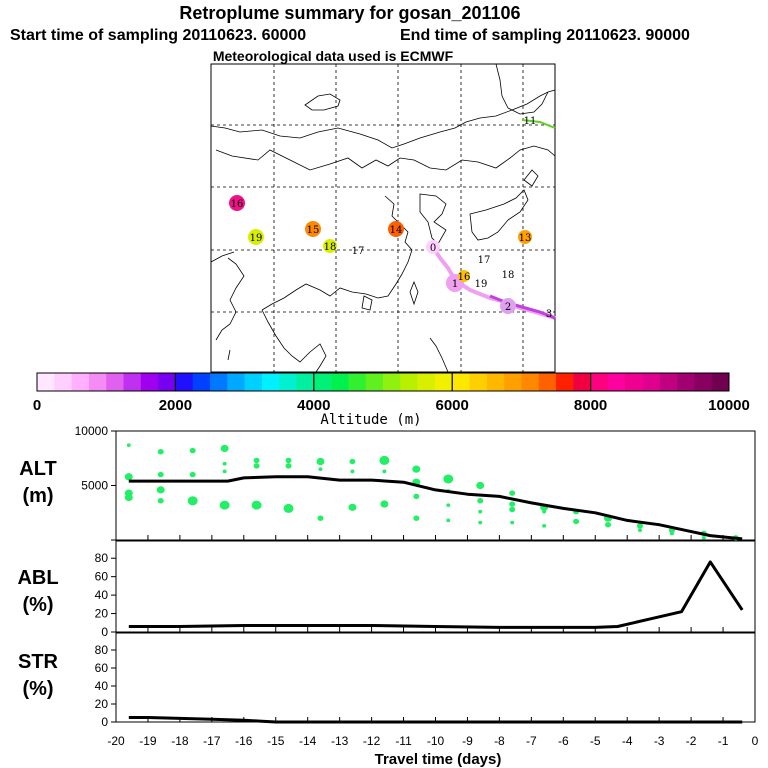 Image resolution: width=768 pixels, height=768 pixels. Describe the element at coordinates (538, 124) in the screenshot. I see `trajectory-path-north` at that location.